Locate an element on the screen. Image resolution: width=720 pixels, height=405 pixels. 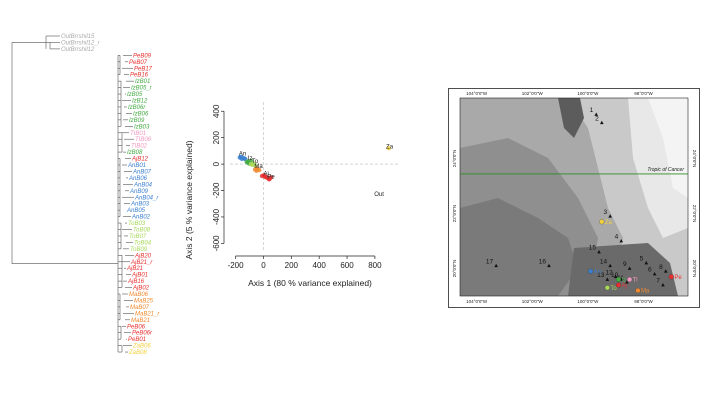
map-group-label: Ma is located at coordinates (645, 292).